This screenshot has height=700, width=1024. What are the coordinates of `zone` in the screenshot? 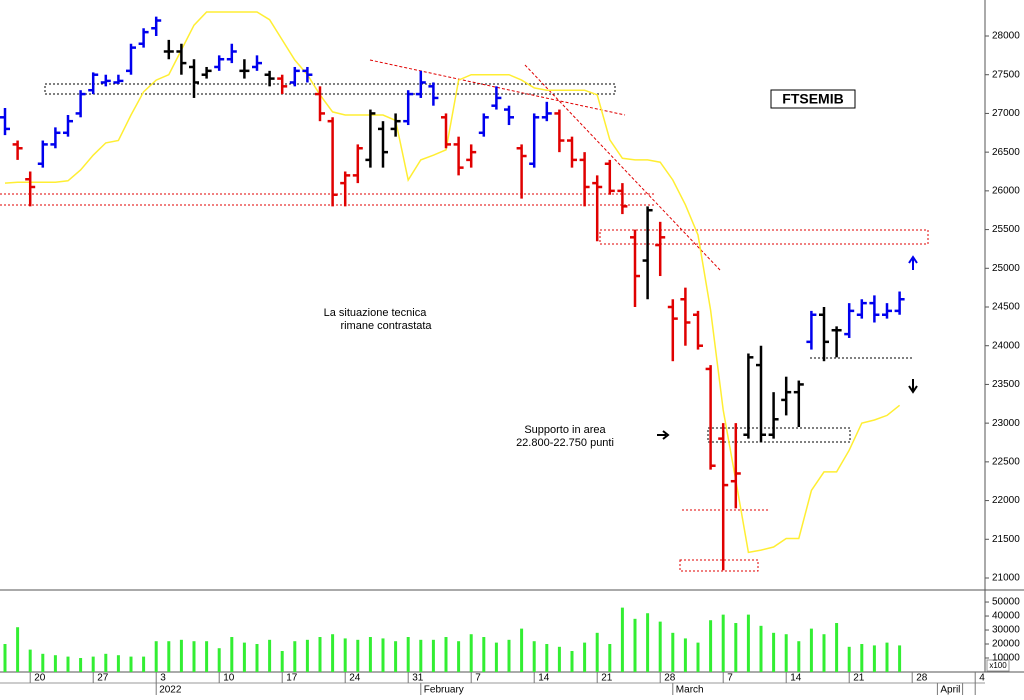 It's located at (719, 565).